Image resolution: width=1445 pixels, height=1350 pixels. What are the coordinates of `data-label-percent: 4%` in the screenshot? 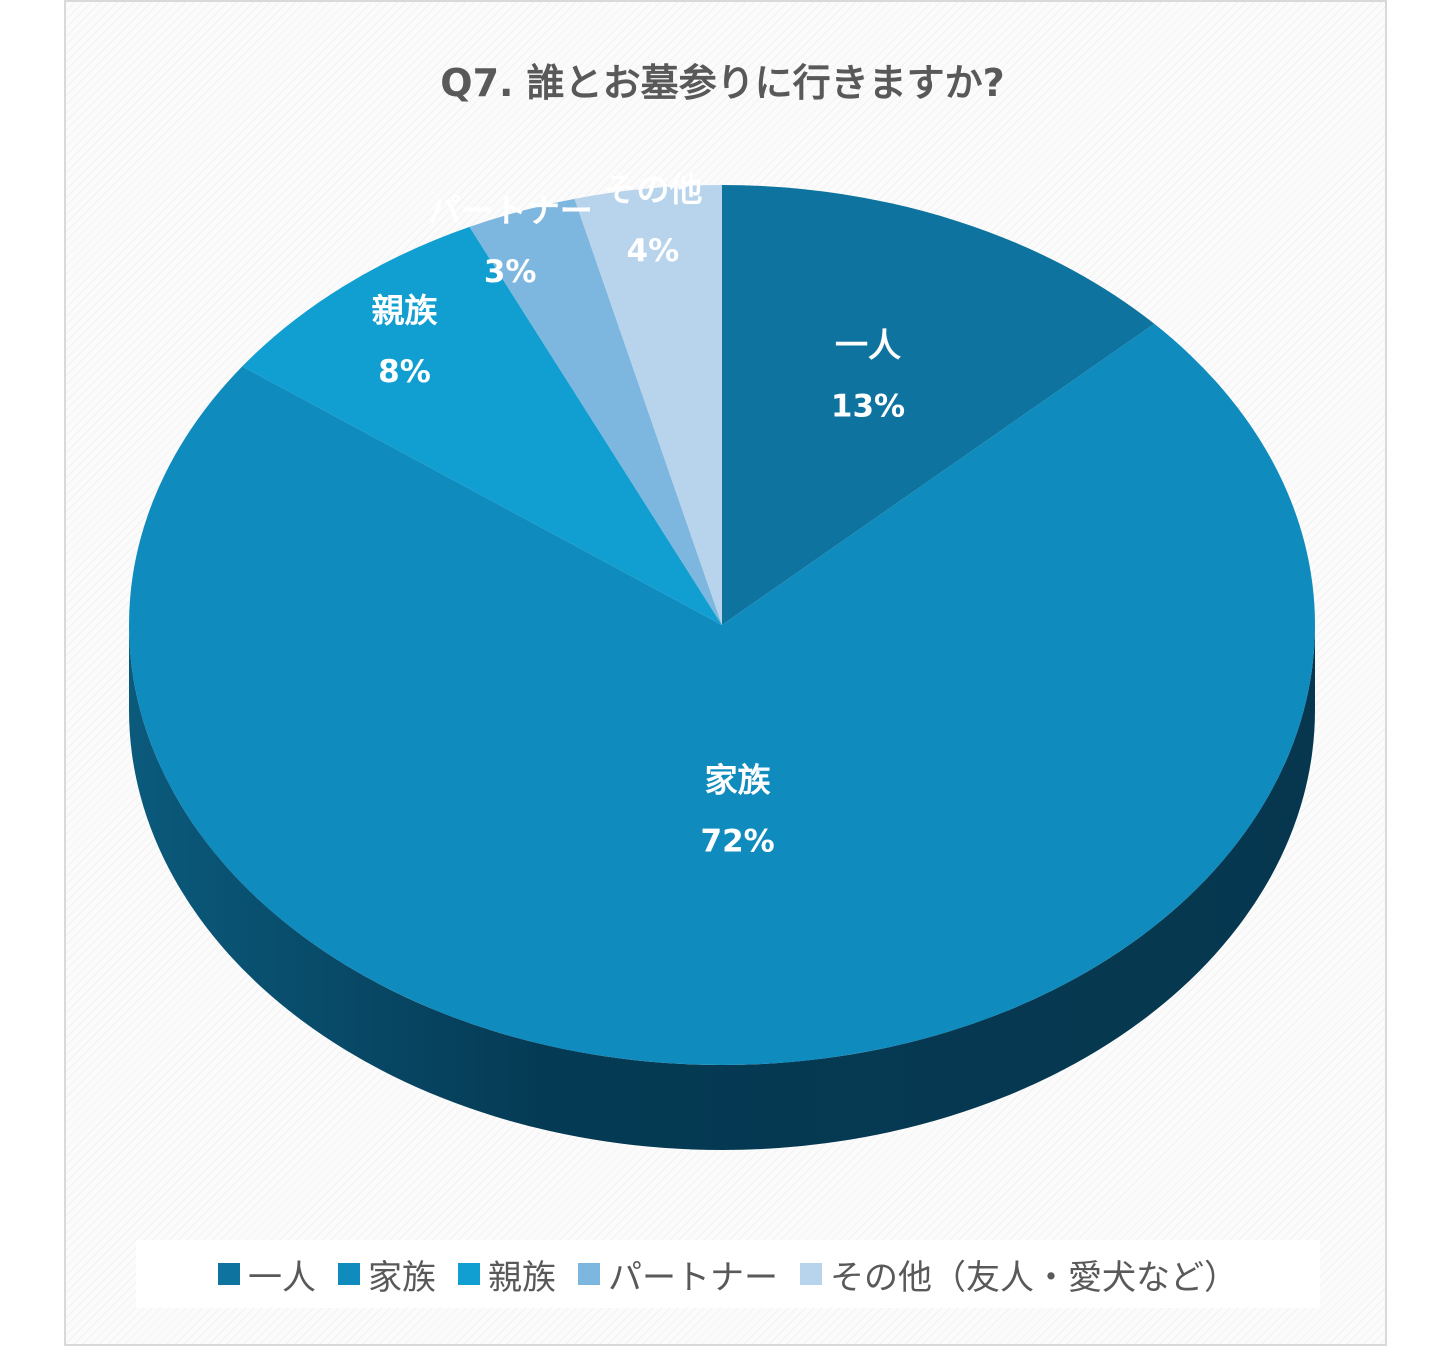 It's located at (653, 251).